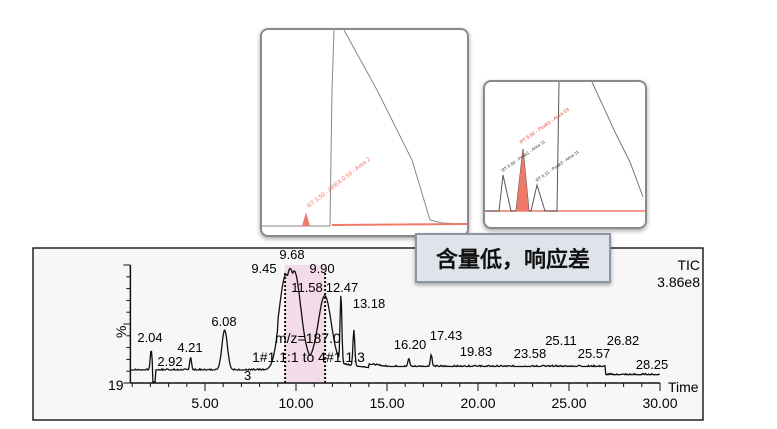 The image size is (777, 429). Describe the element at coordinates (688, 265) in the screenshot. I see `trace-label: TIC` at that location.